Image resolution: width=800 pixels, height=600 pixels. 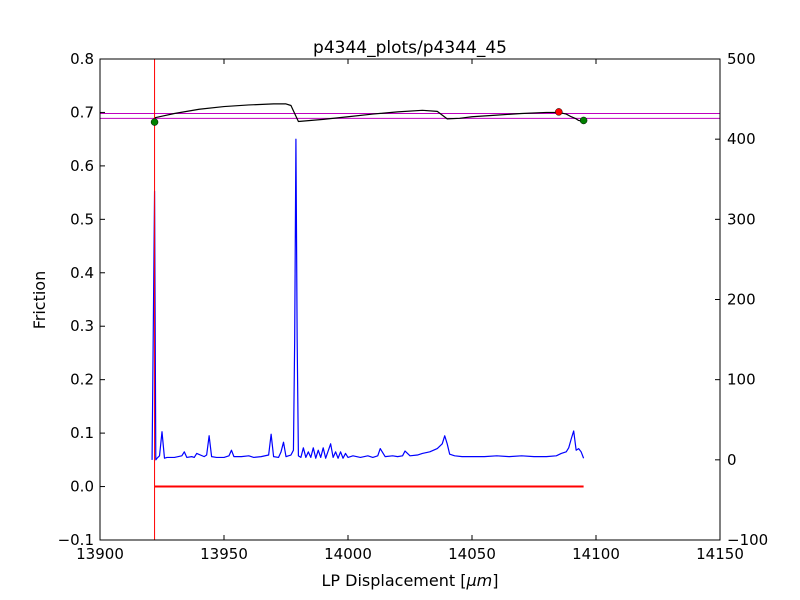 I want to click on y-right-axis-ticks: −100 0 100 200 300 400 500, so click(x=741, y=299).